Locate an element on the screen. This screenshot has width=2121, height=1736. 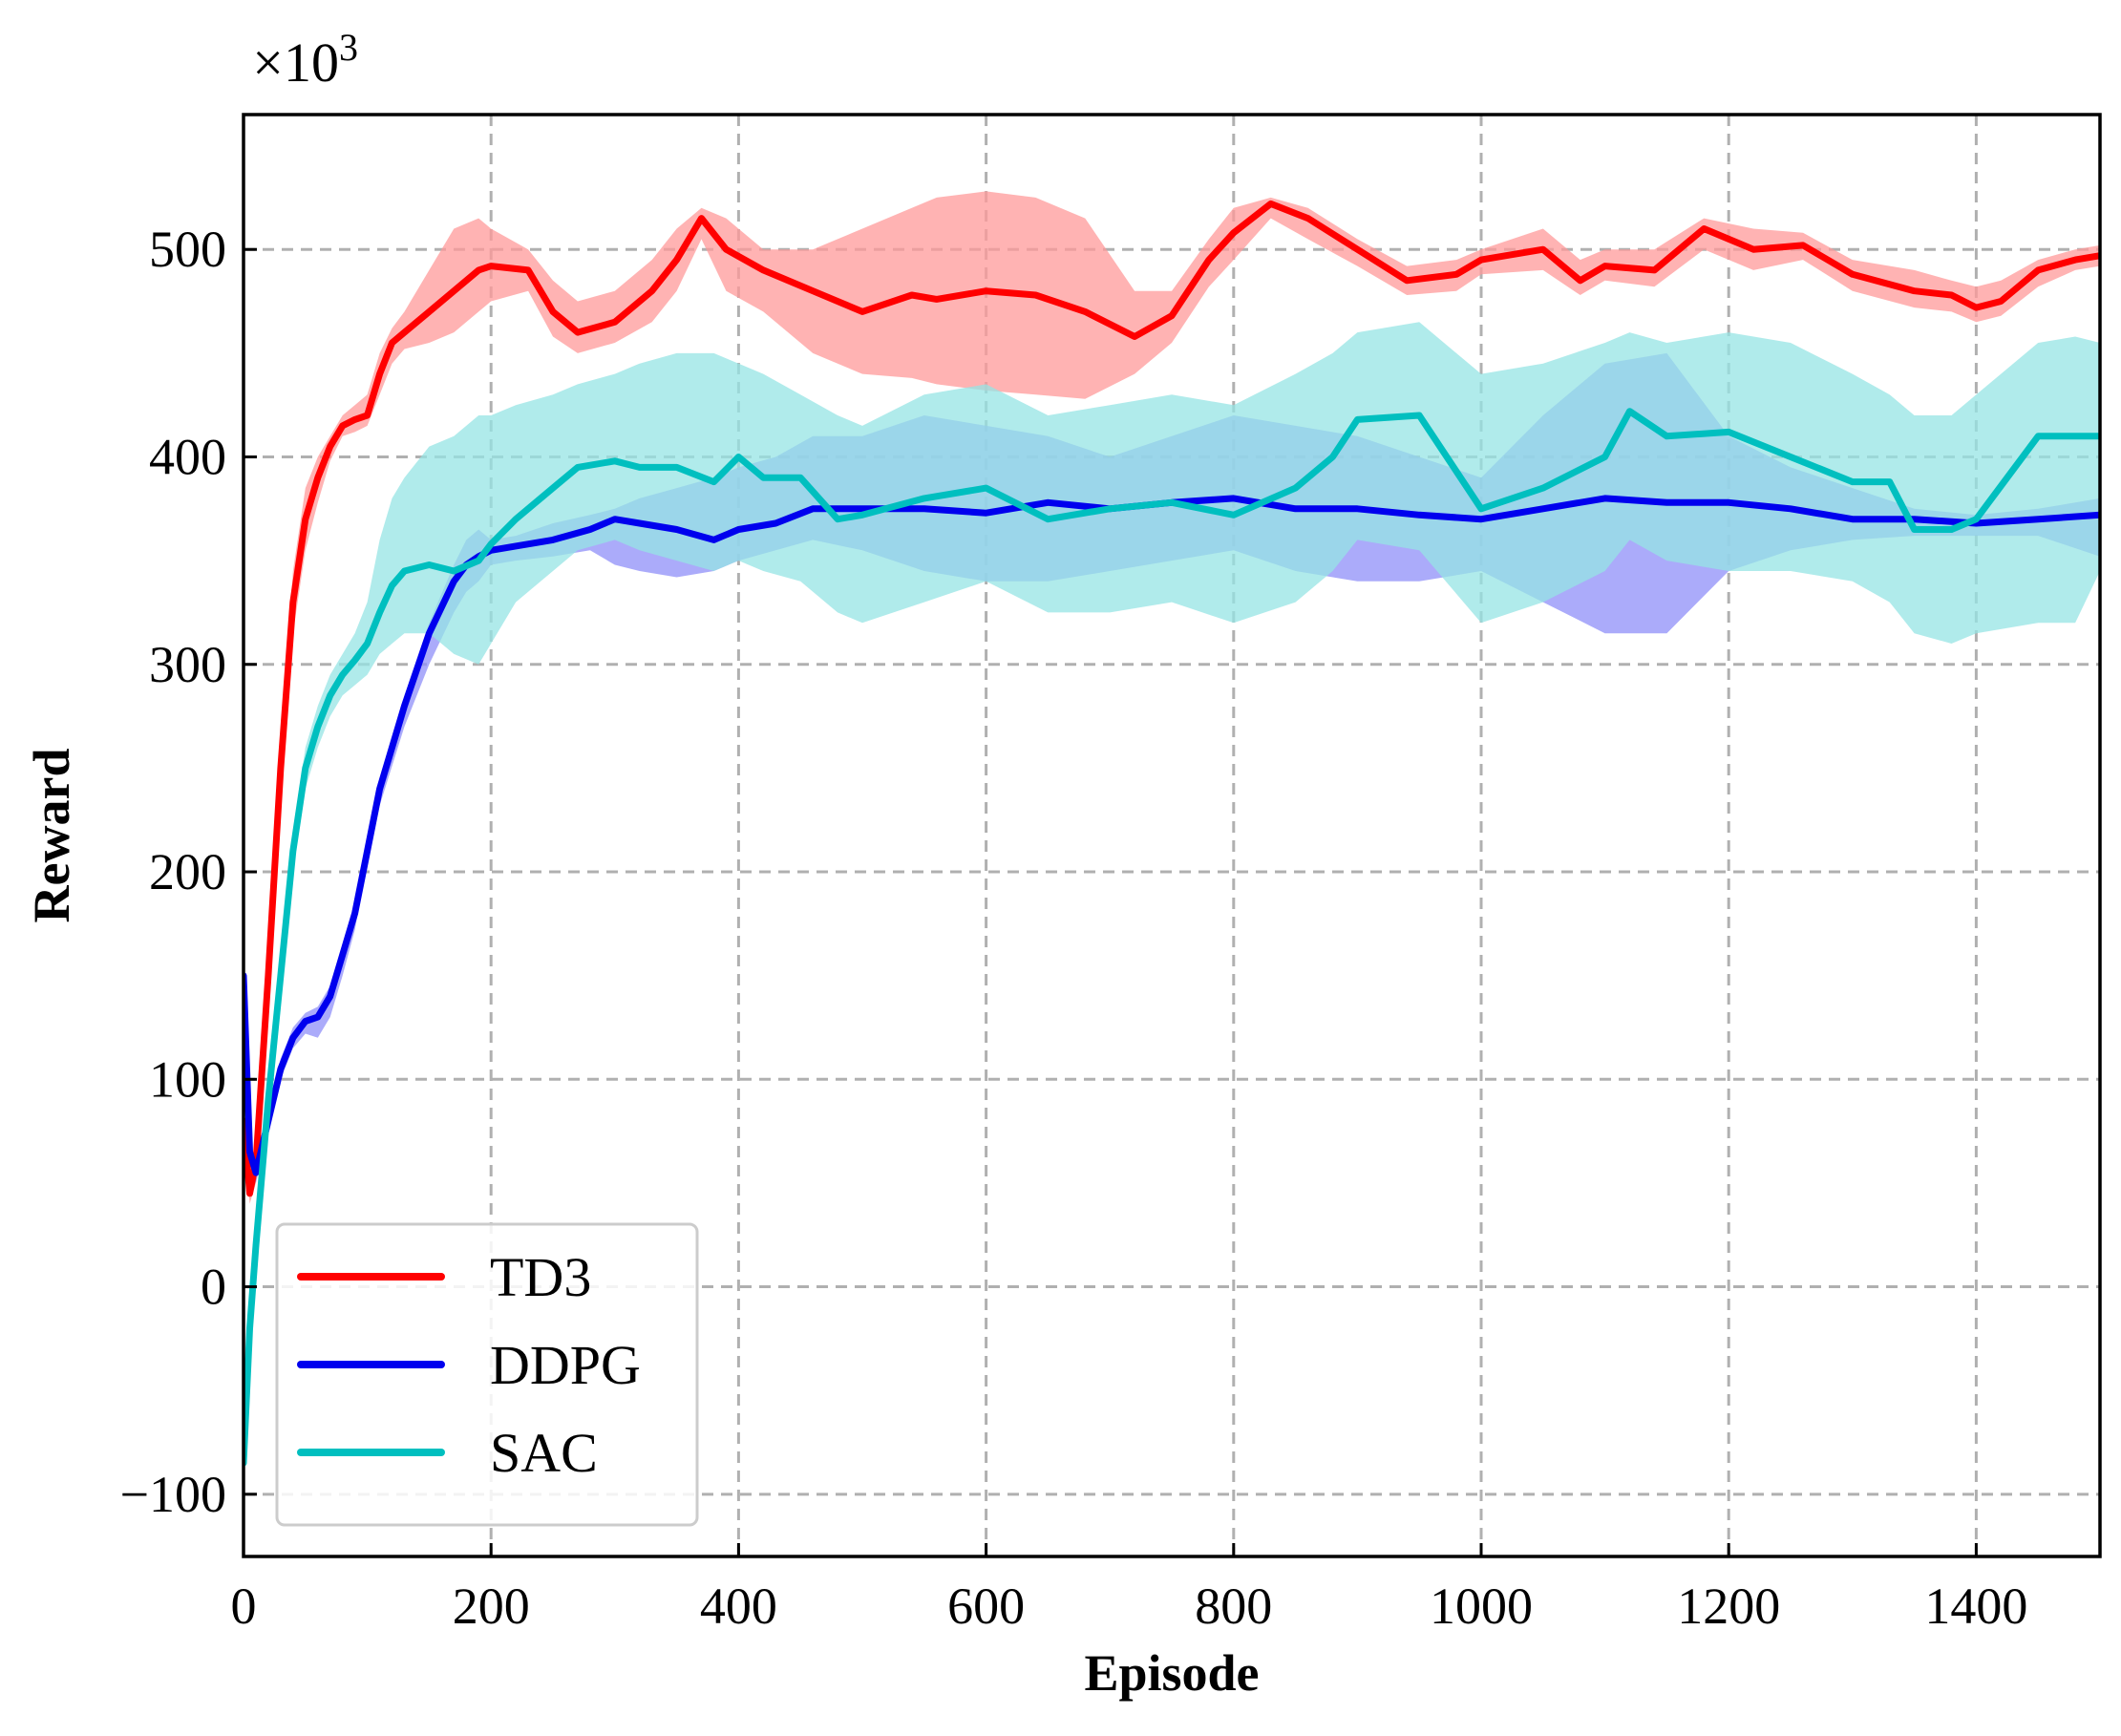
x-tick-label: 1200 is located at coordinates (1728, 1606).